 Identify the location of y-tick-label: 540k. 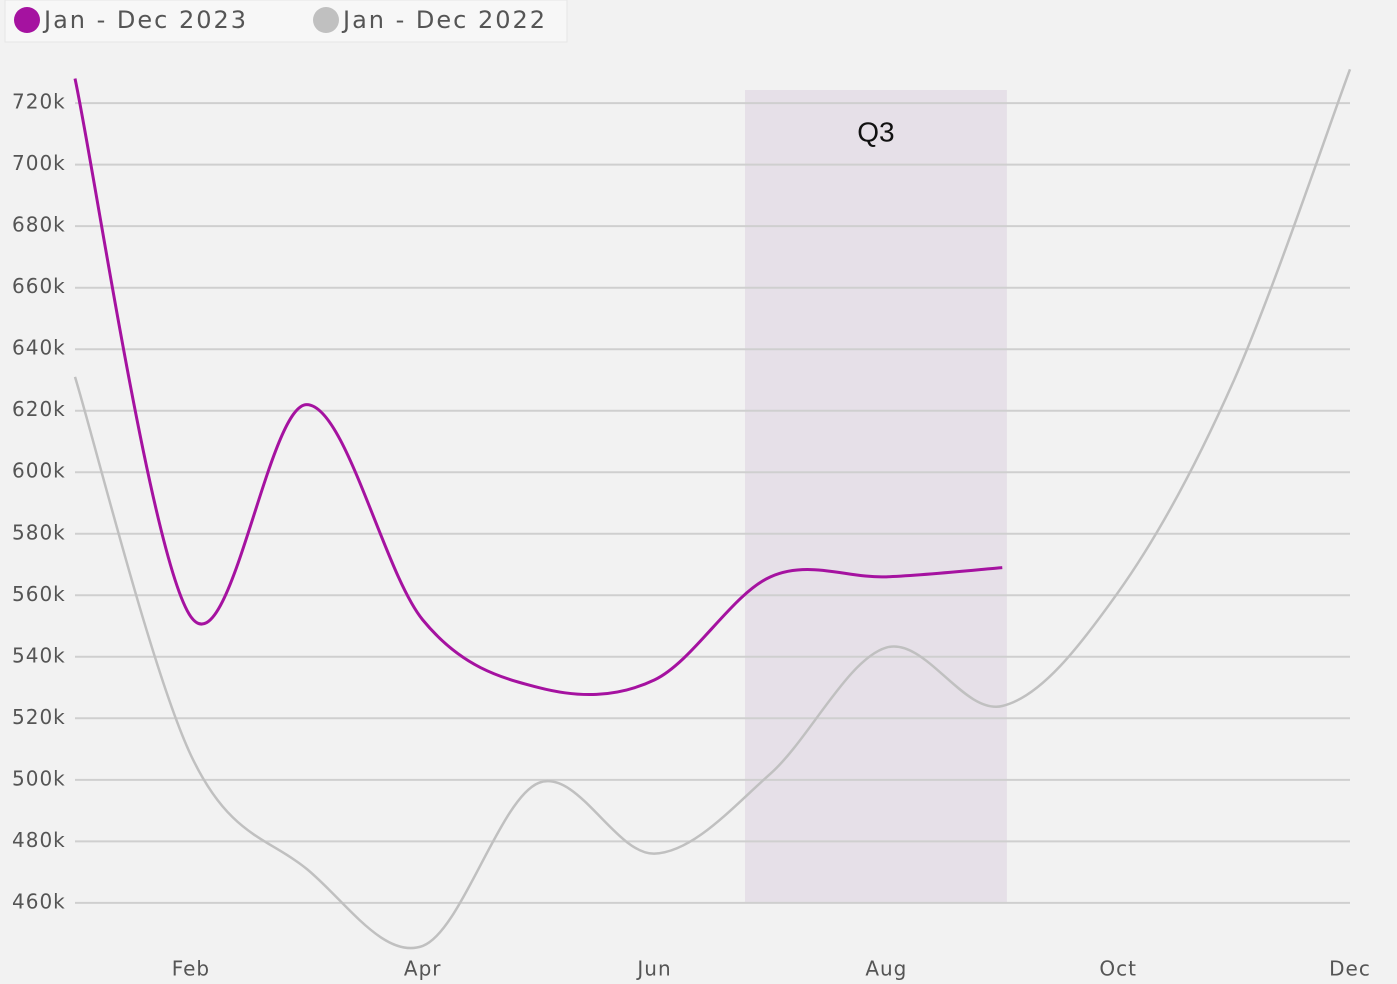
(39, 655).